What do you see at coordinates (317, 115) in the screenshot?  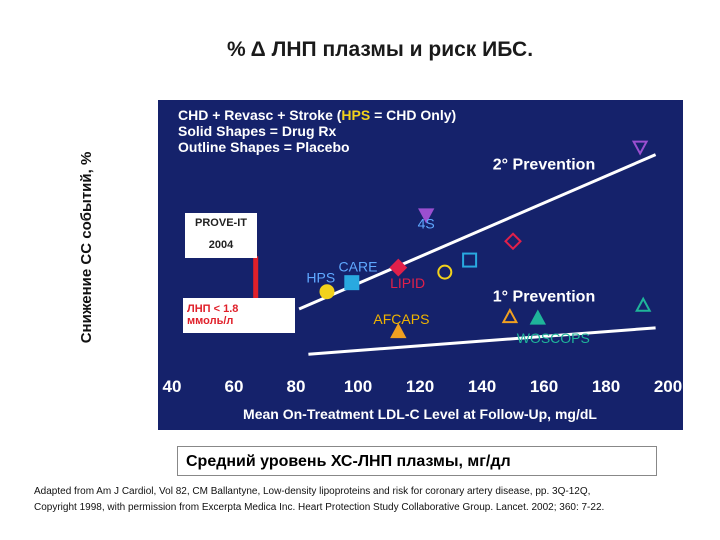 I see `legend-line-0: CHD + Revasc + Stroke (HPS = CHD Only)` at bounding box center [317, 115].